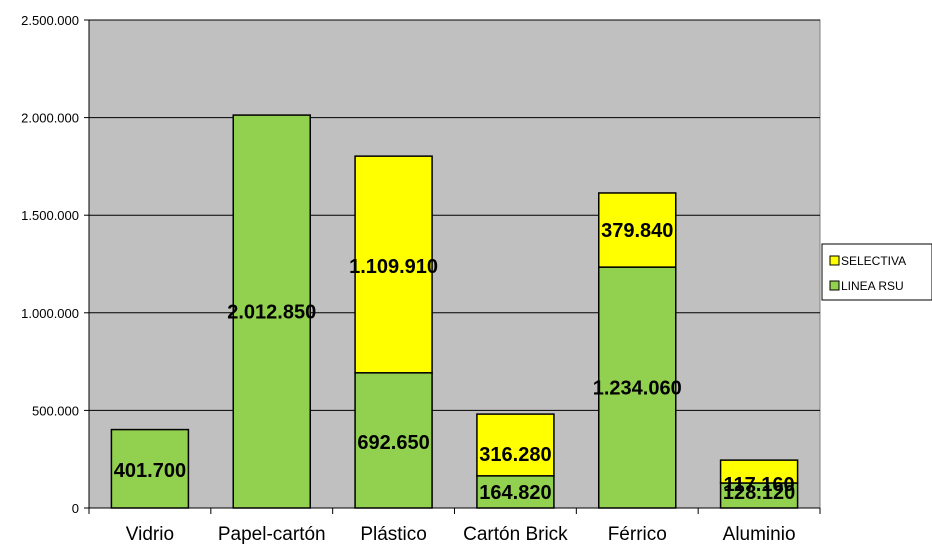 This screenshot has height=546, width=932. What do you see at coordinates (50, 313) in the screenshot?
I see `y-tick-label: 1.000.000` at bounding box center [50, 313].